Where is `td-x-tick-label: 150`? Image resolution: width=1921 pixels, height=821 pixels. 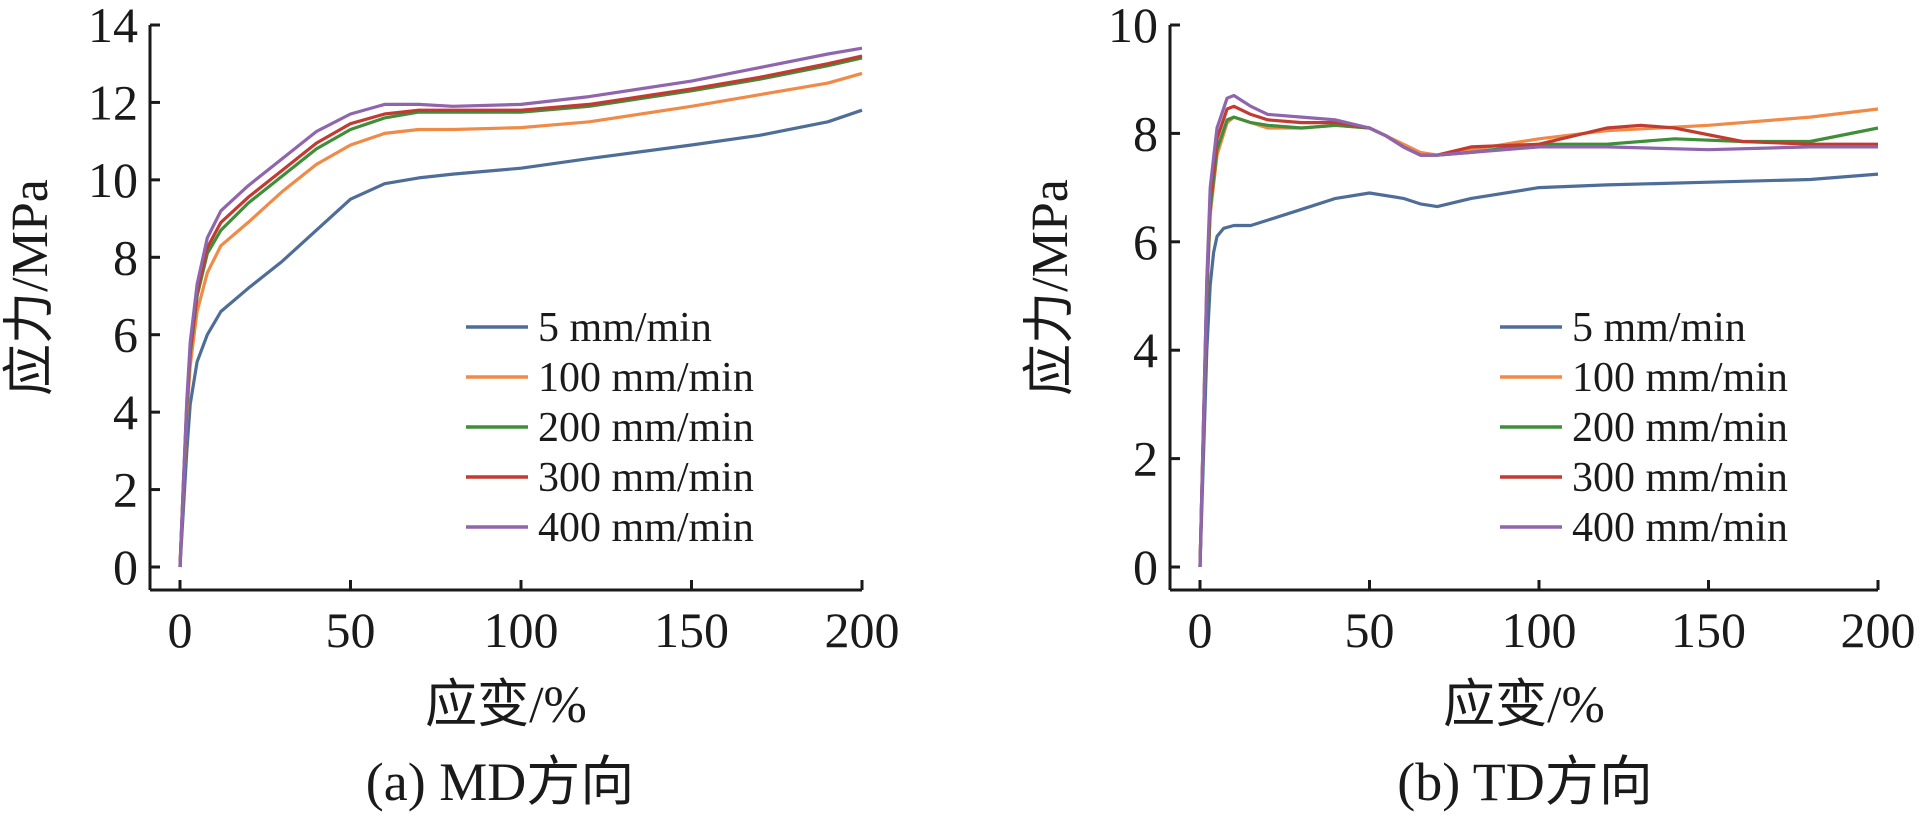 td-x-tick-label: 150 is located at coordinates (1708, 630).